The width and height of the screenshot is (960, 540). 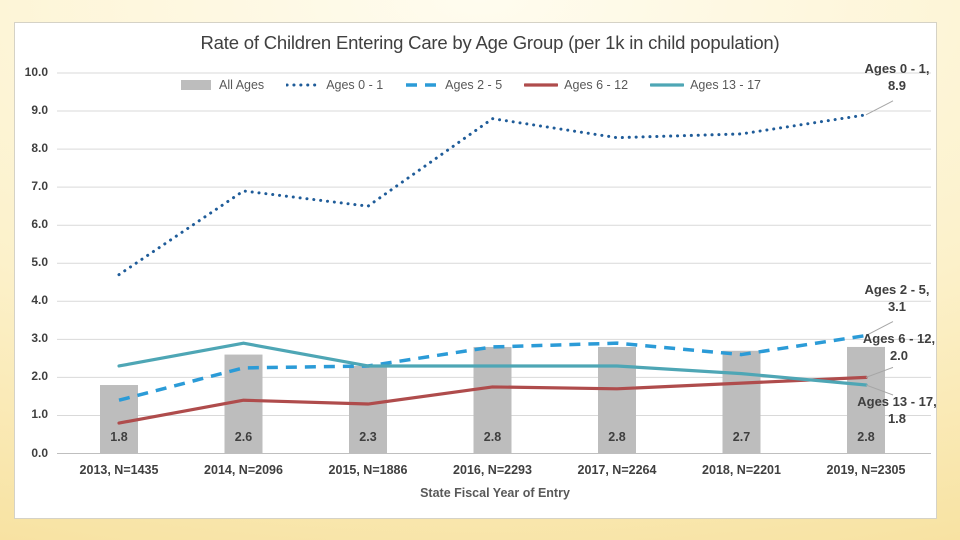 I want to click on y-tick-label: 1.0, so click(x=39, y=414).